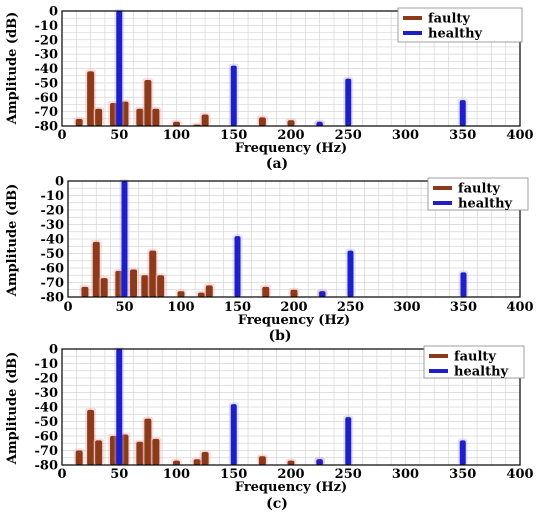 The width and height of the screenshot is (550, 515). What do you see at coordinates (279, 336) in the screenshot?
I see `panel-label: (b)` at bounding box center [279, 336].